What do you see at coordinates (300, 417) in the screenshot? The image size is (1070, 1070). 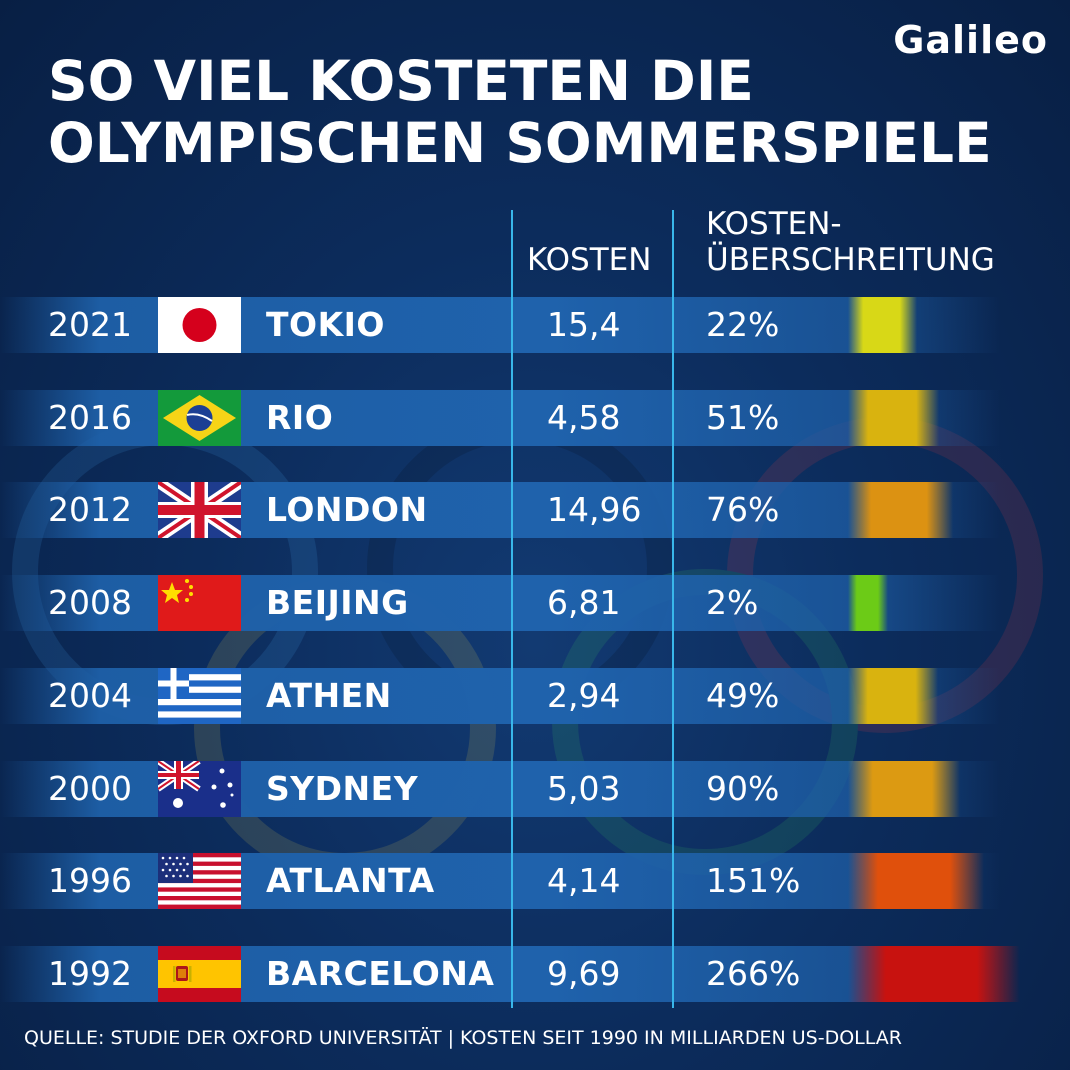 I see `row-city: RIO` at bounding box center [300, 417].